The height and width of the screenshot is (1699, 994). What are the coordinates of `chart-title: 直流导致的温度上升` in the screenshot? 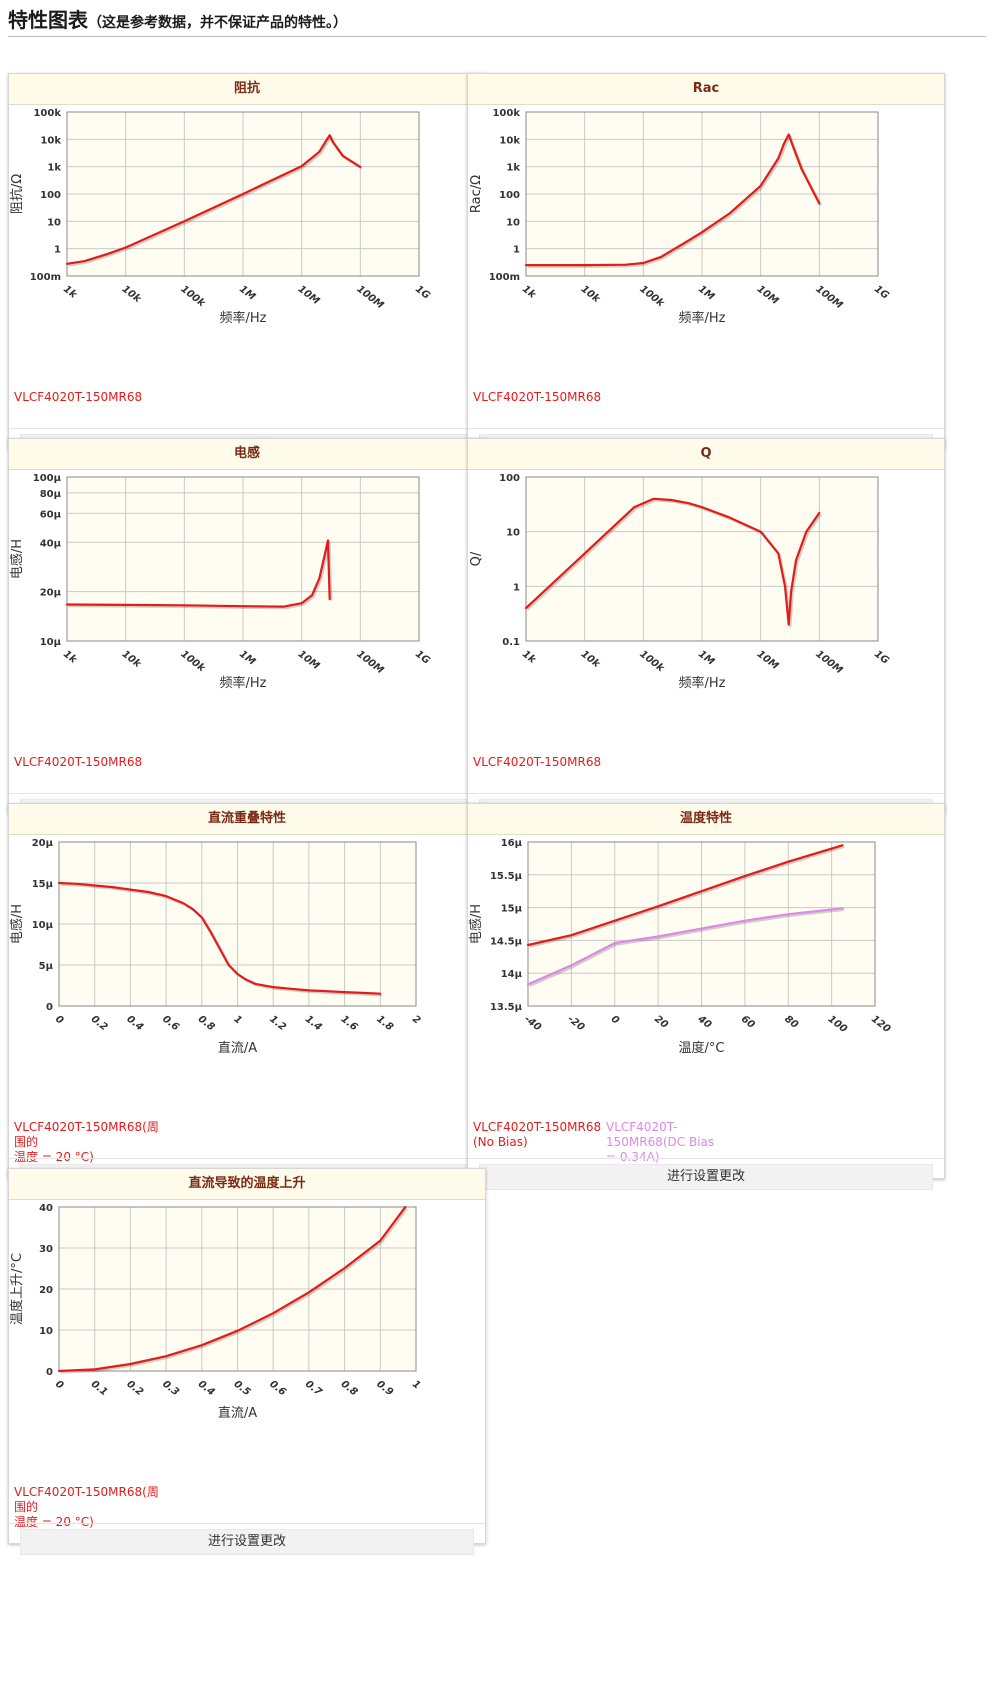 It's located at (247, 1184).